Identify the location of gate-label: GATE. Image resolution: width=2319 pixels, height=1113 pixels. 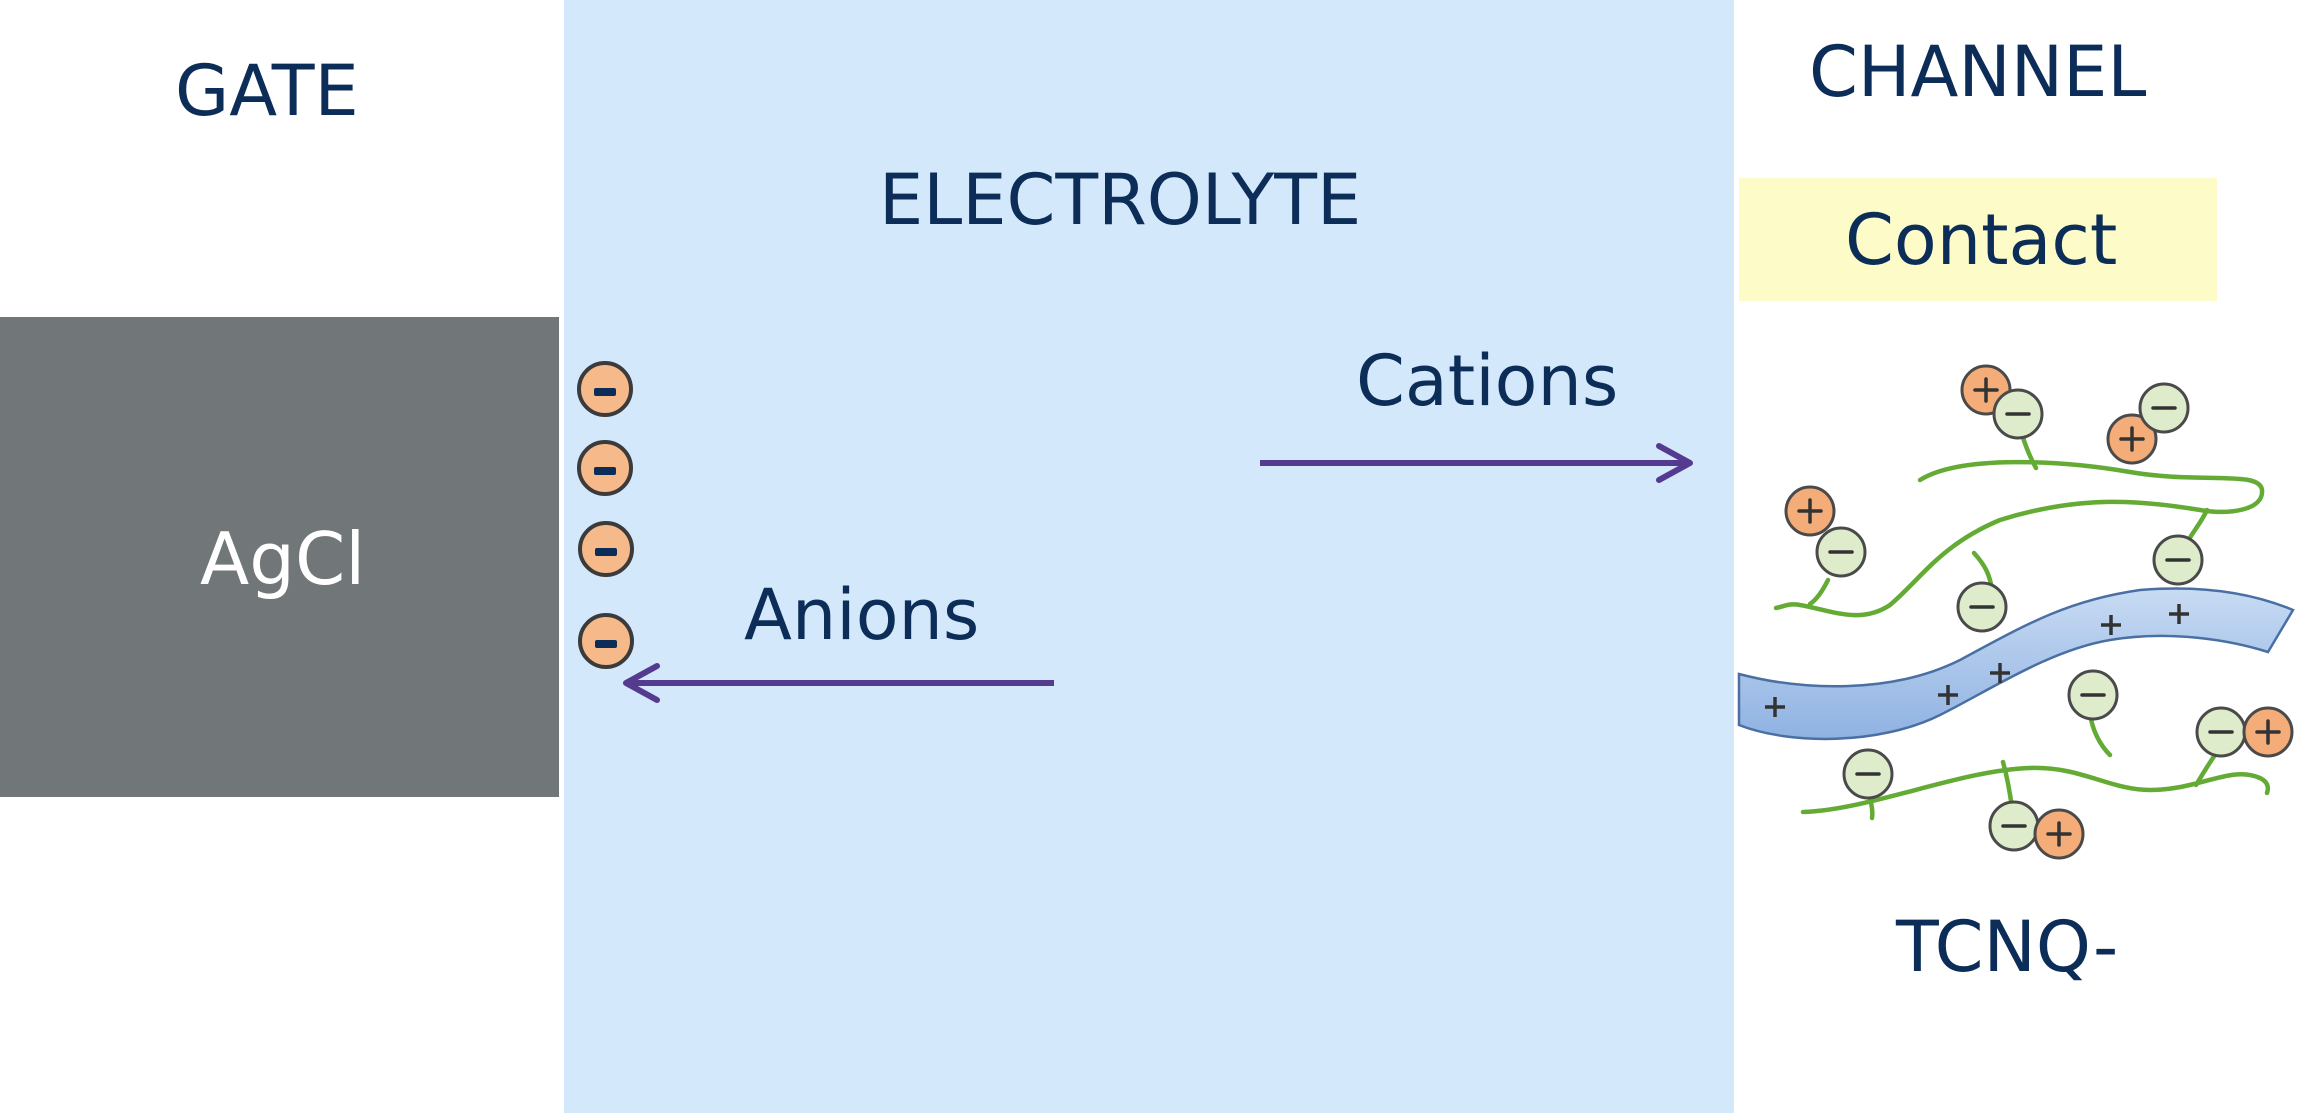
(267, 91).